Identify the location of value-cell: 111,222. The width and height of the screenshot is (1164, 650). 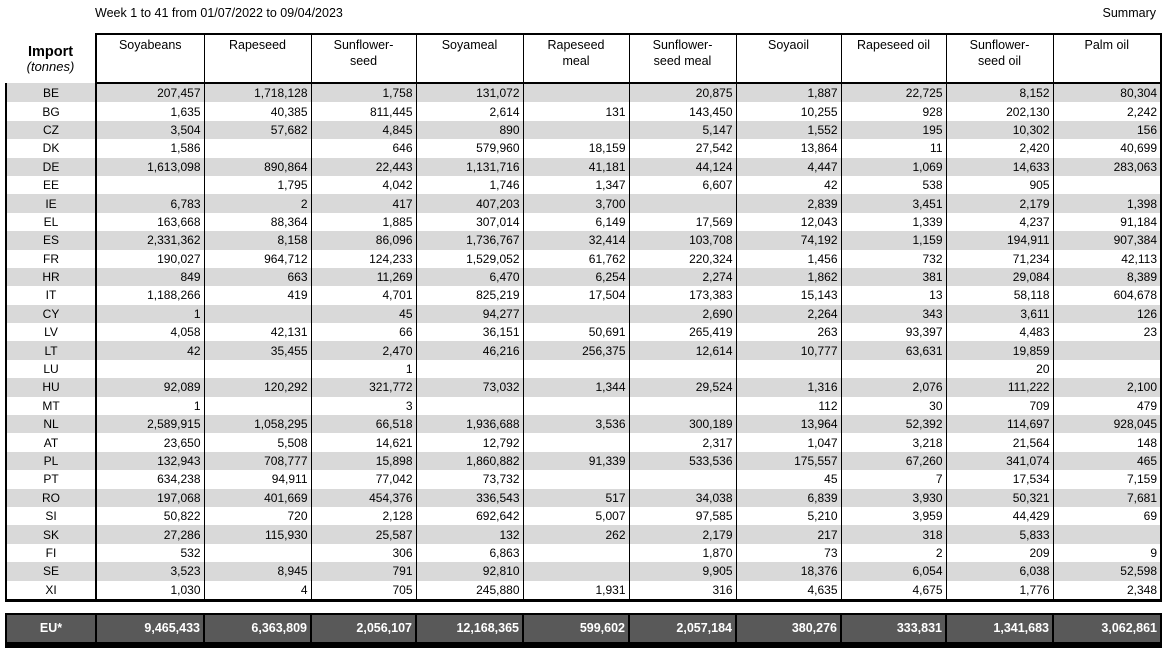
(1000, 387).